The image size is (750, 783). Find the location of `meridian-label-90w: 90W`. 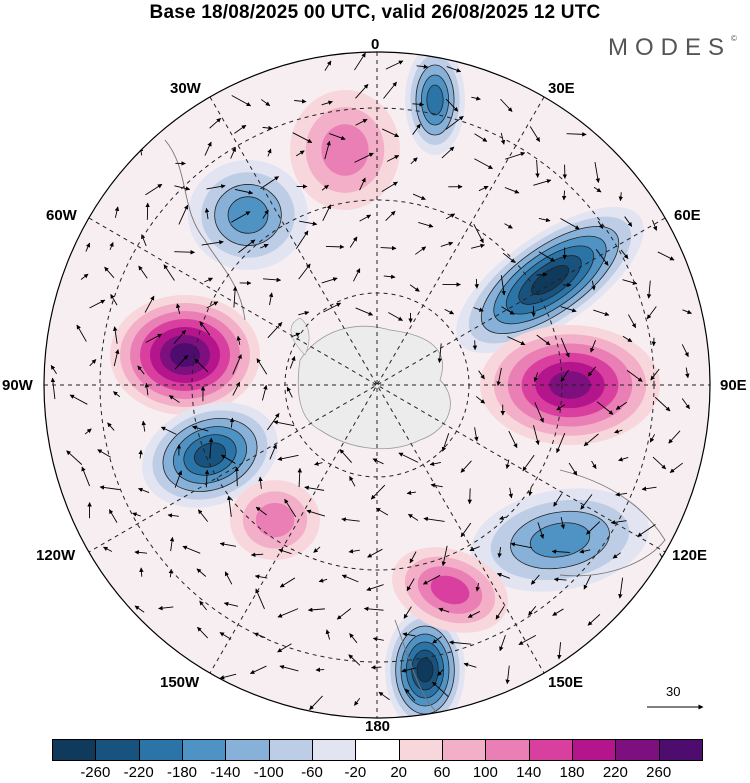

meridian-label-90w: 90W is located at coordinates (17, 385).